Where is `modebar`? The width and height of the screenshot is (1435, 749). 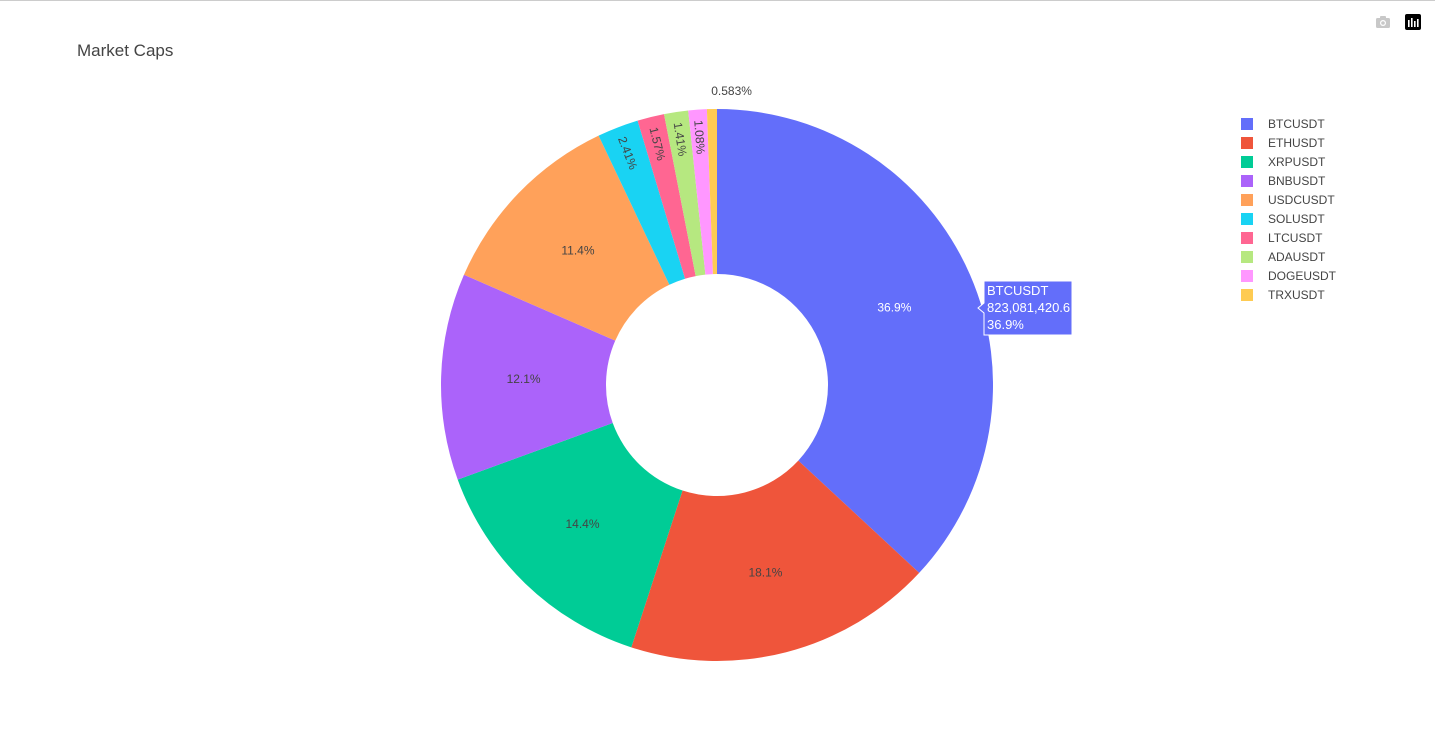
modebar is located at coordinates (1398, 22).